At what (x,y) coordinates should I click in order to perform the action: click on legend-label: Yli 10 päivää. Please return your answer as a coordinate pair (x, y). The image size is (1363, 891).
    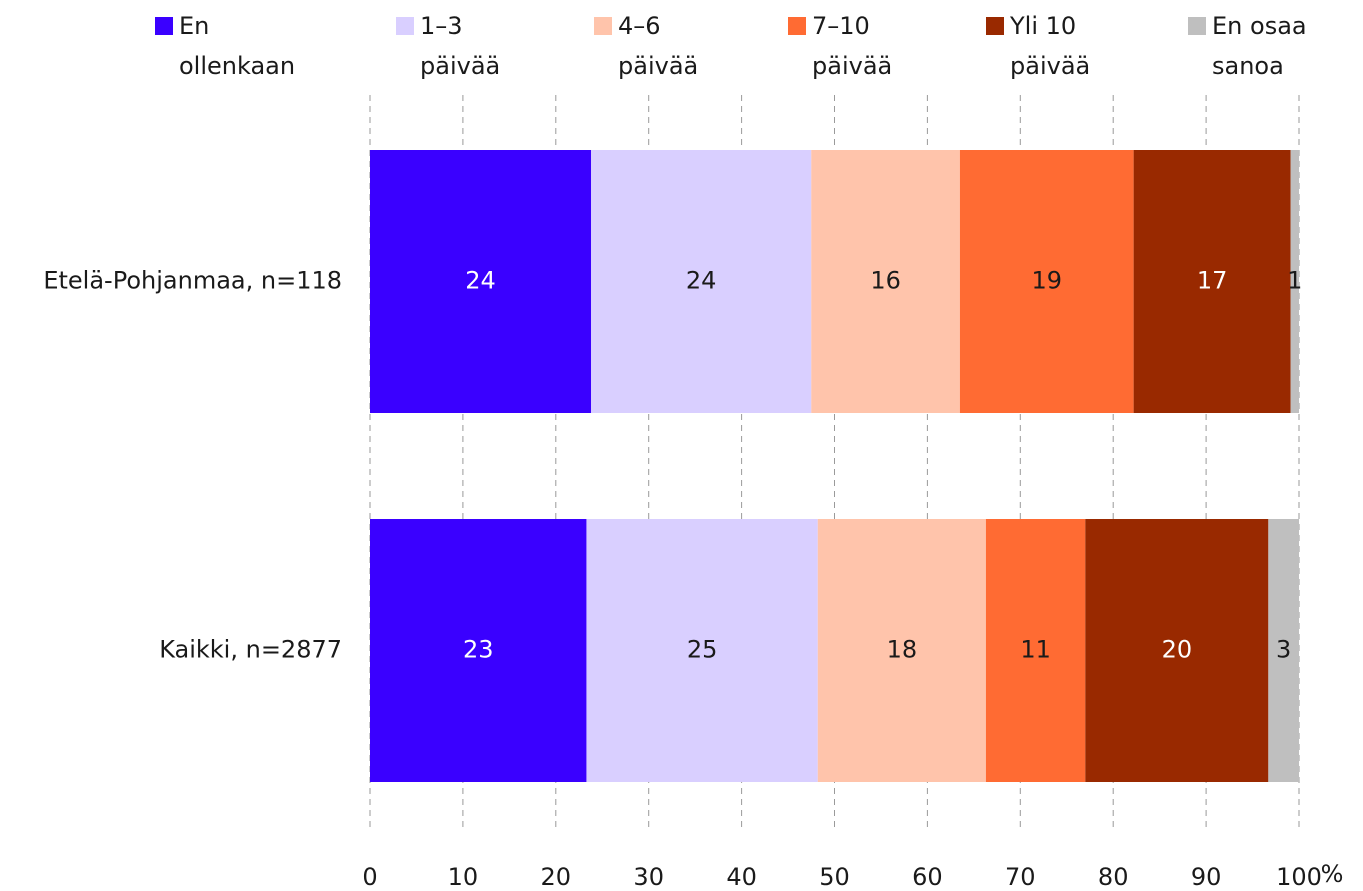
    Looking at the image, I should click on (1049, 46).